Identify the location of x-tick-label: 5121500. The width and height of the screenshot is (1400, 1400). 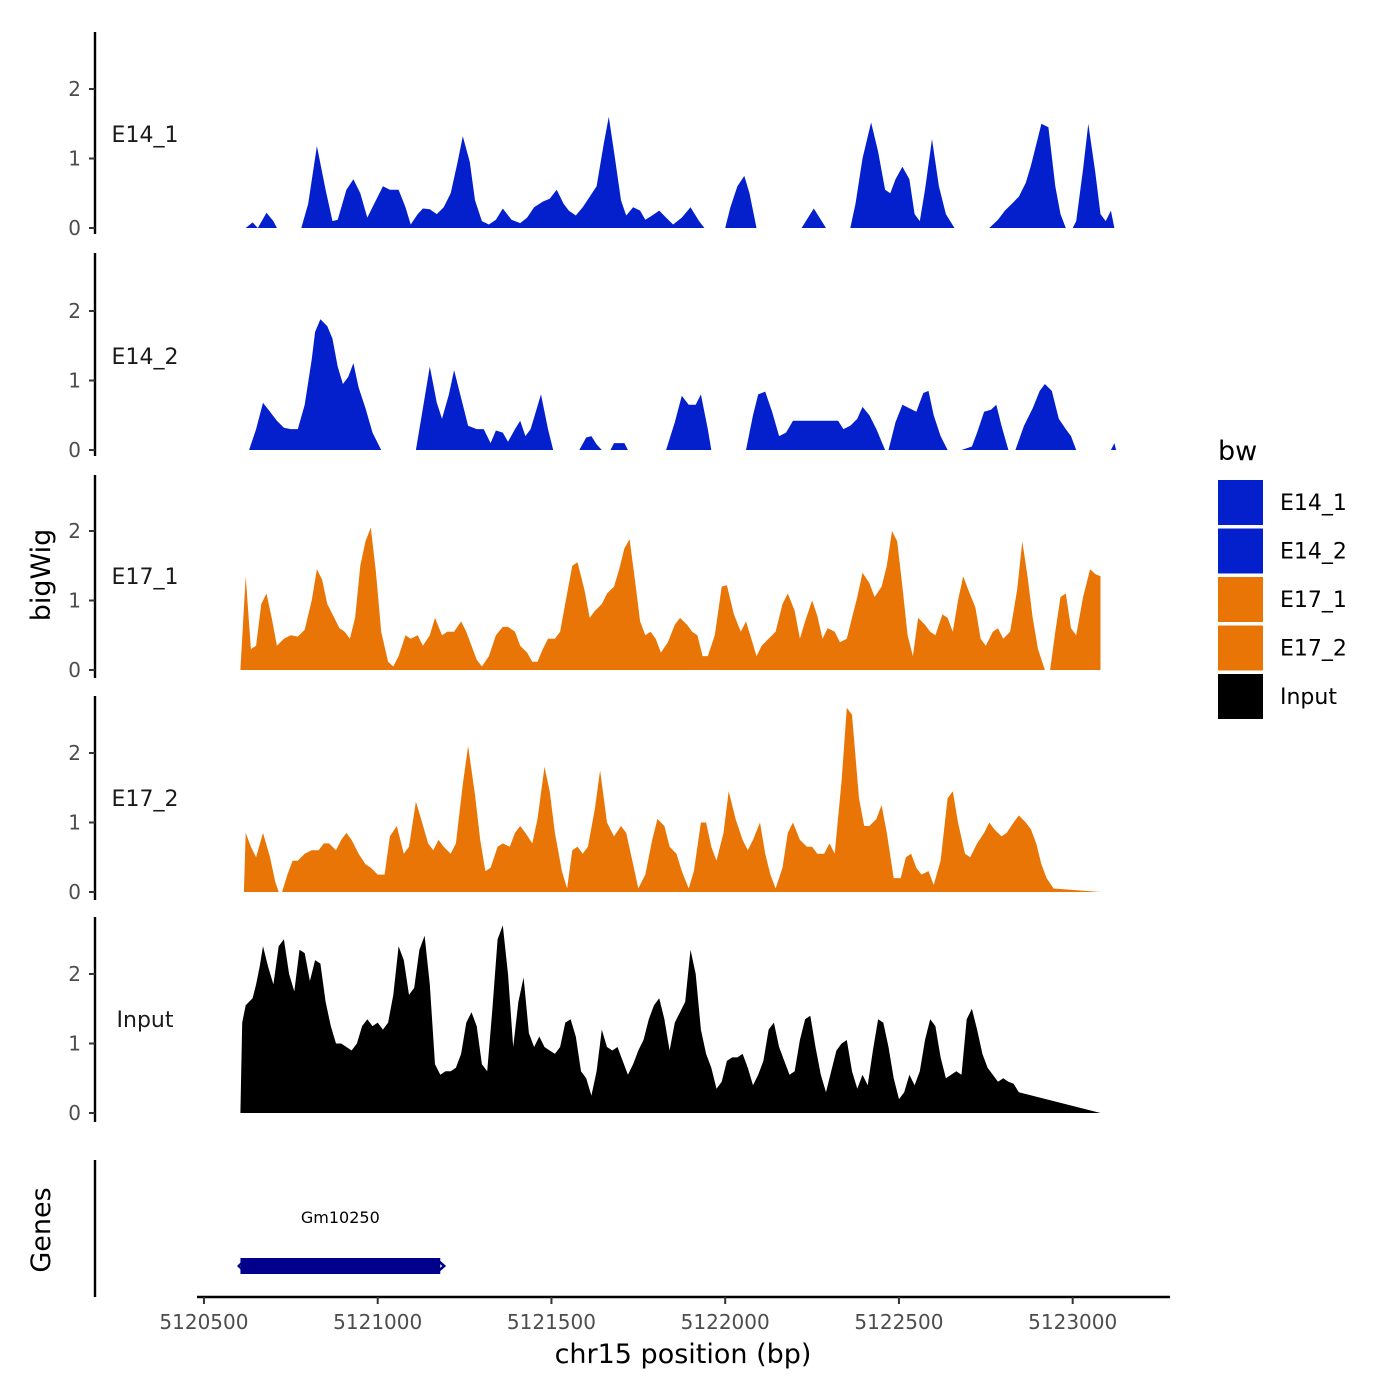
(551, 1322).